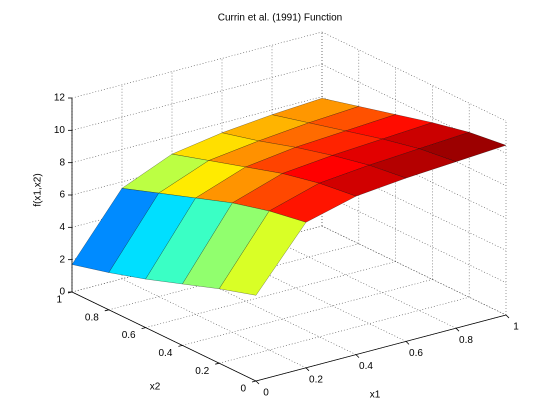 Image resolution: width=560 pixels, height=420 pixels. What do you see at coordinates (516, 327) in the screenshot?
I see `x-tick-label: 1` at bounding box center [516, 327].